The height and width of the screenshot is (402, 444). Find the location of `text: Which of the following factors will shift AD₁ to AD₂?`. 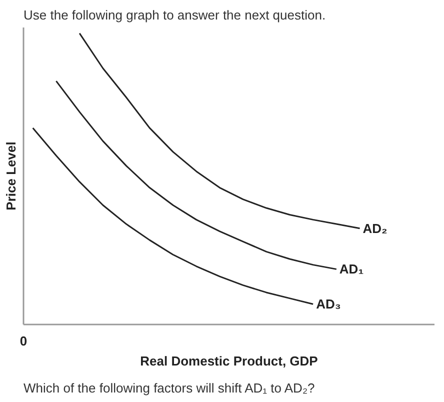

text: Which of the following factors will shift AD₁ to AD₂? is located at coordinates (169, 388).